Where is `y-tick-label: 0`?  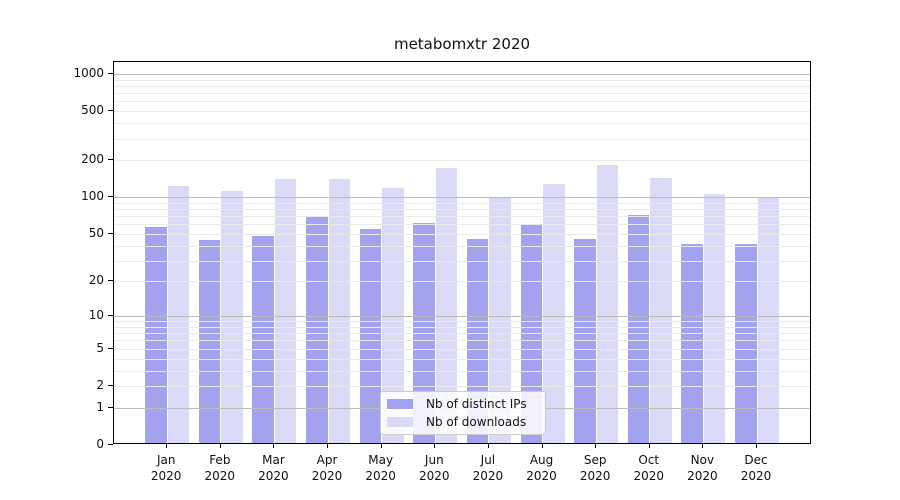 y-tick-label: 0 is located at coordinates (100, 444).